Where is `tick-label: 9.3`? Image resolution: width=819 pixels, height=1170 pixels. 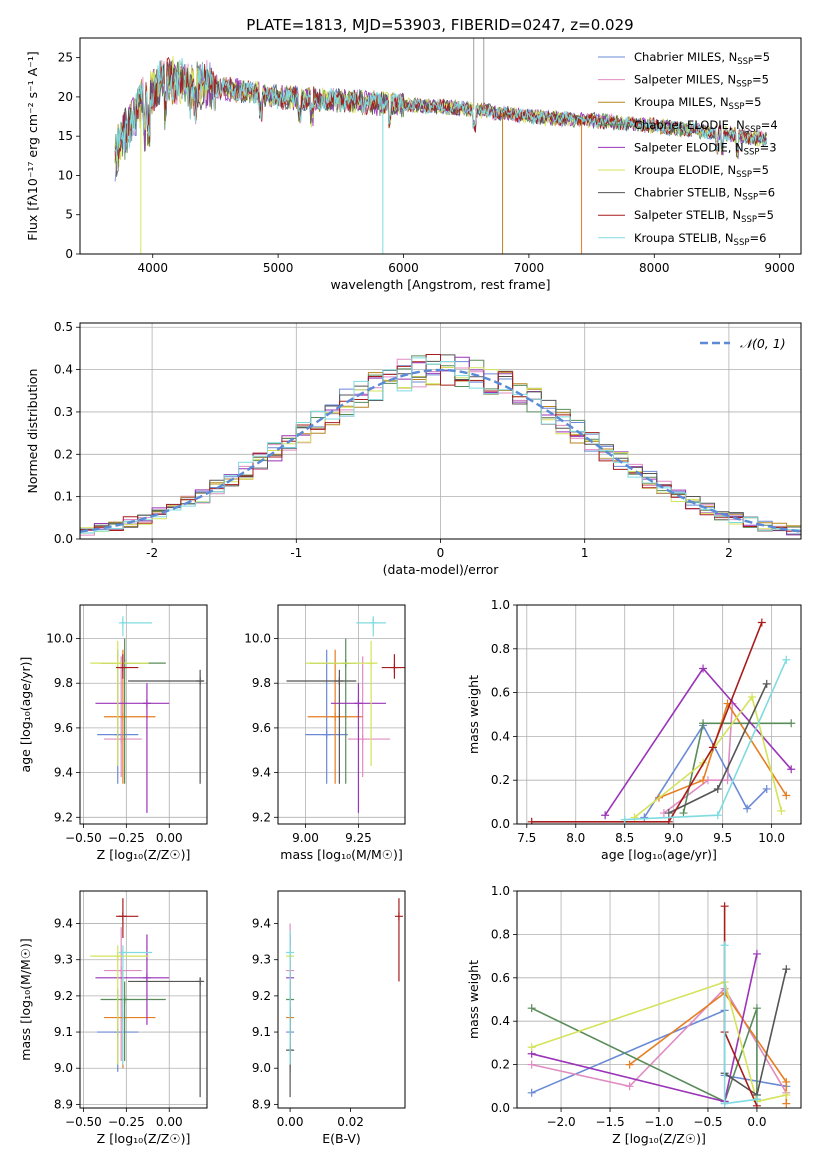 tick-label: 9.3 is located at coordinates (261, 960).